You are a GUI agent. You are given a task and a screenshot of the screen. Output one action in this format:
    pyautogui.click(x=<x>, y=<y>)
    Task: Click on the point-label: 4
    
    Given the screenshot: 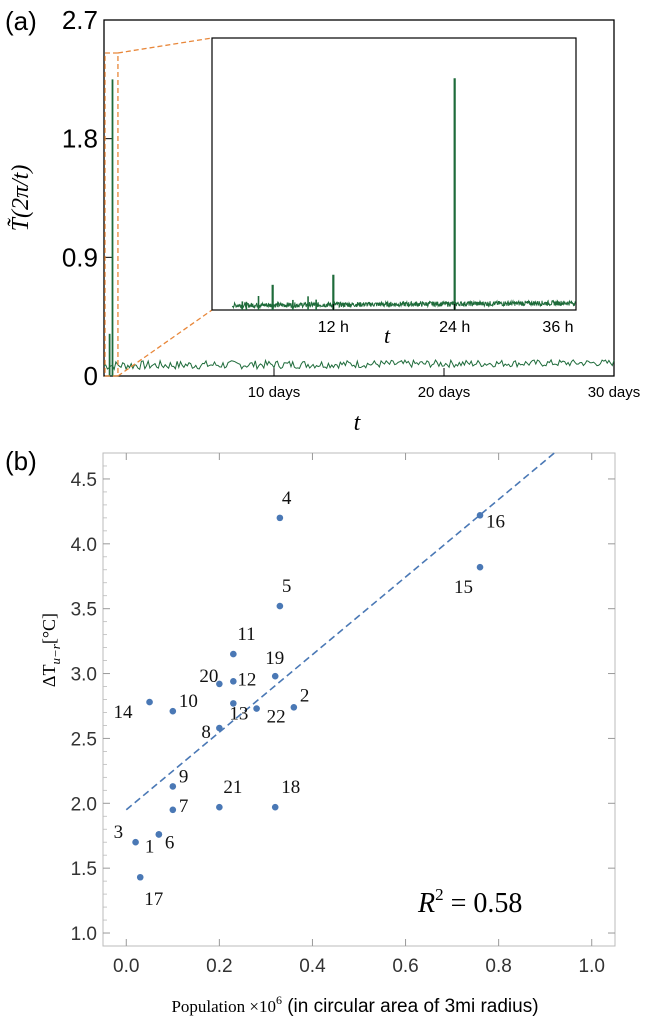 What is the action you would take?
    pyautogui.click(x=287, y=498)
    